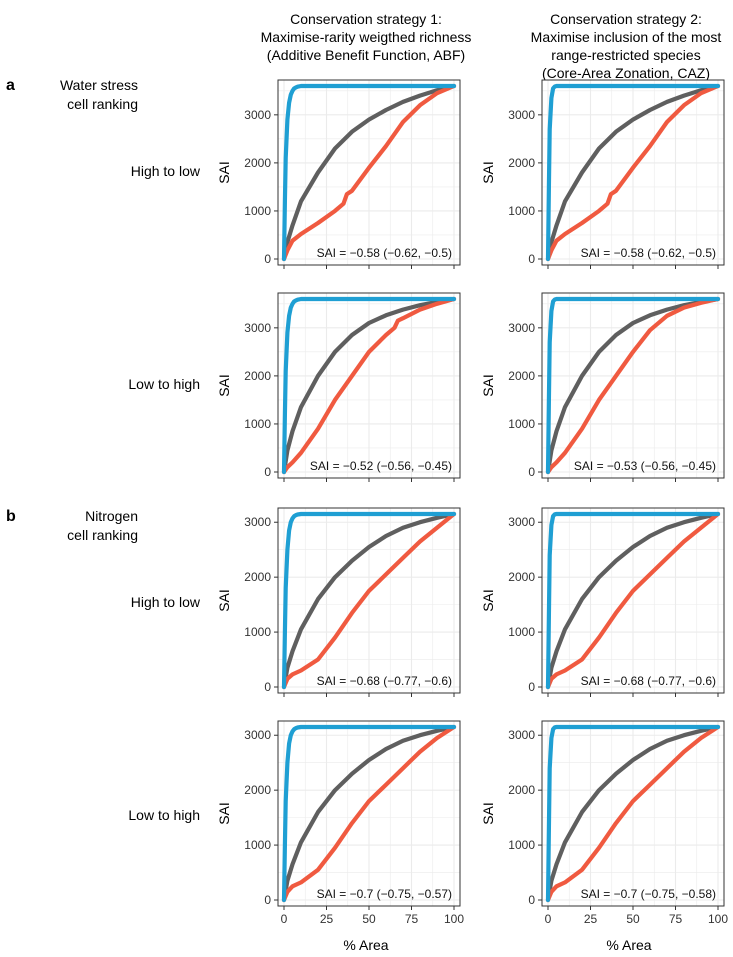 This screenshot has height=957, width=733. Describe the element at coordinates (366, 19) in the screenshot. I see `column-header-1-line-1: Conservation strategy 1:` at that location.